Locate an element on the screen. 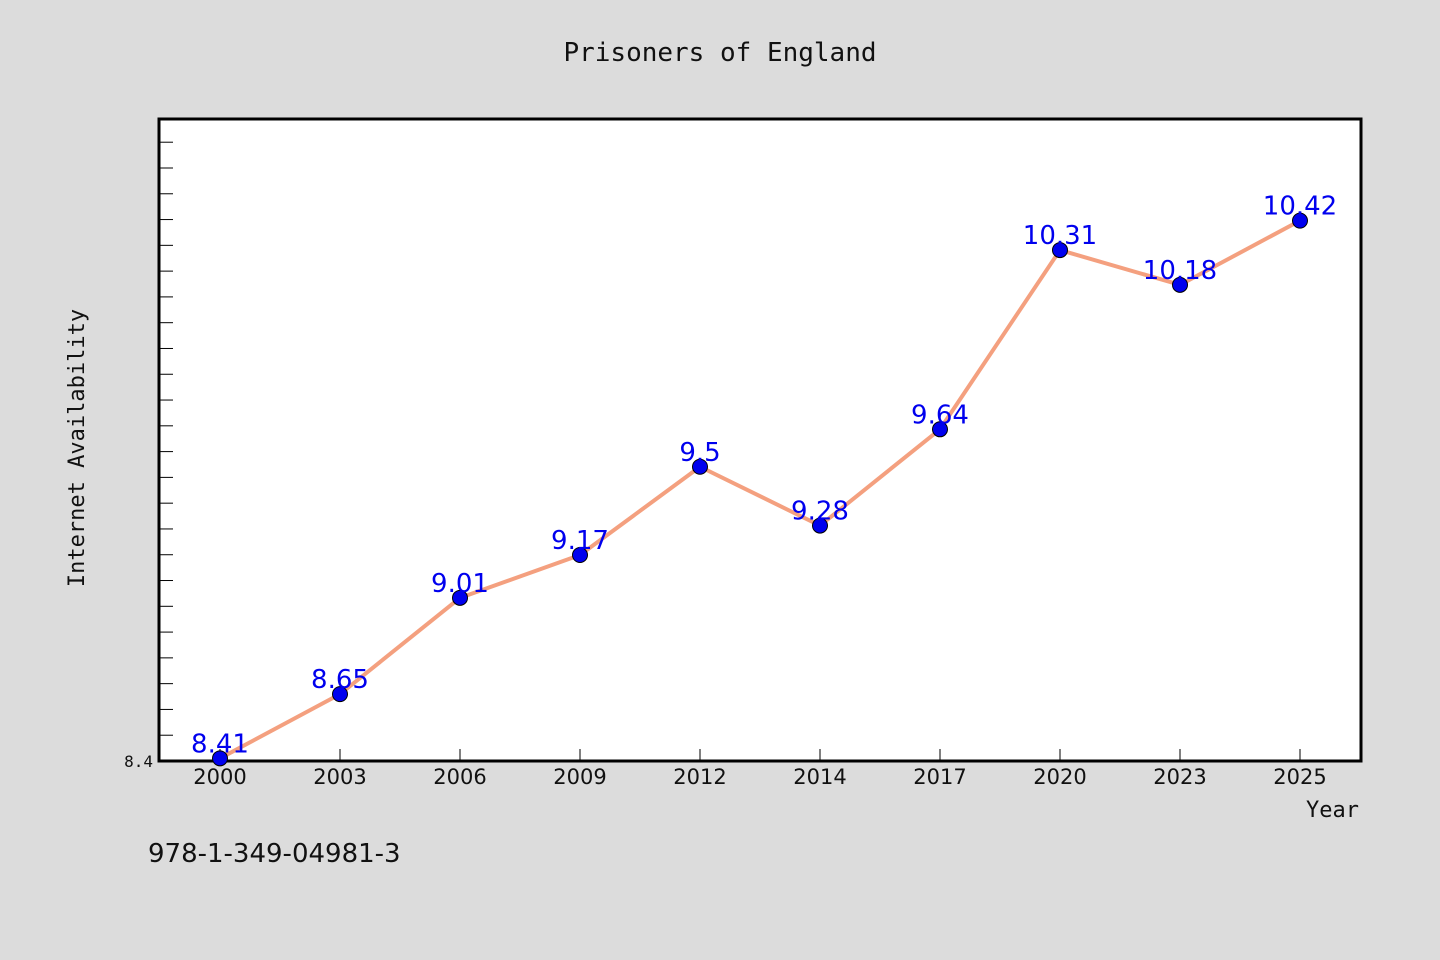  x-tick-label: 2006 is located at coordinates (459, 777).